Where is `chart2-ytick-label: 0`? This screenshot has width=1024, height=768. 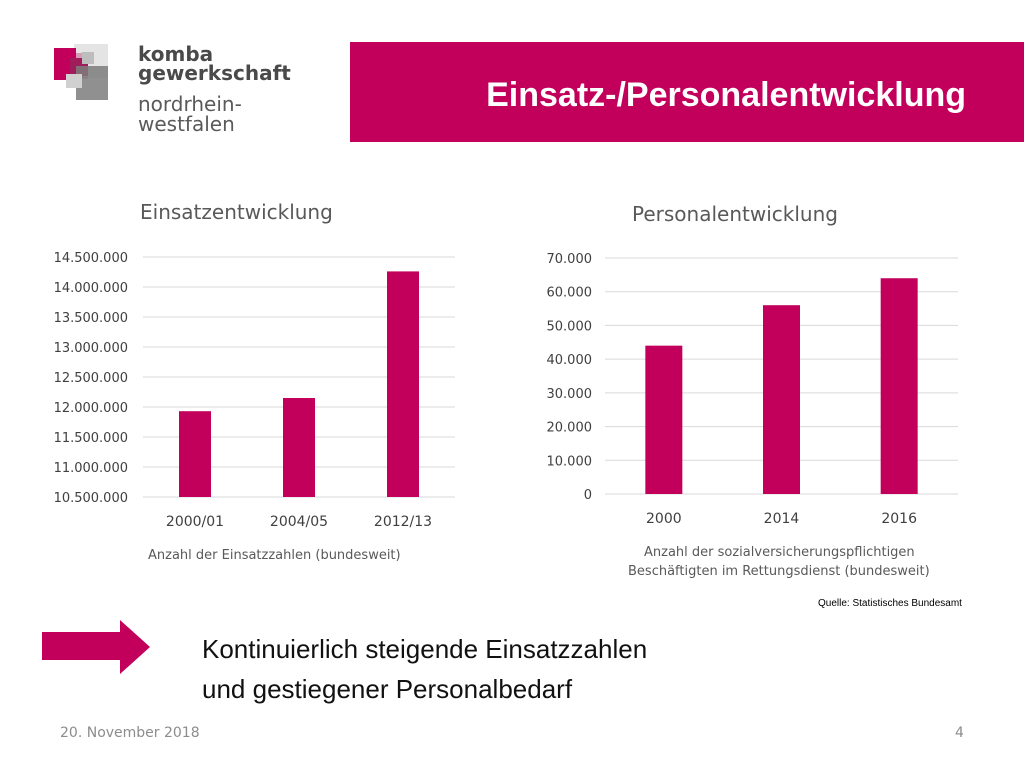 chart2-ytick-label: 0 is located at coordinates (588, 495).